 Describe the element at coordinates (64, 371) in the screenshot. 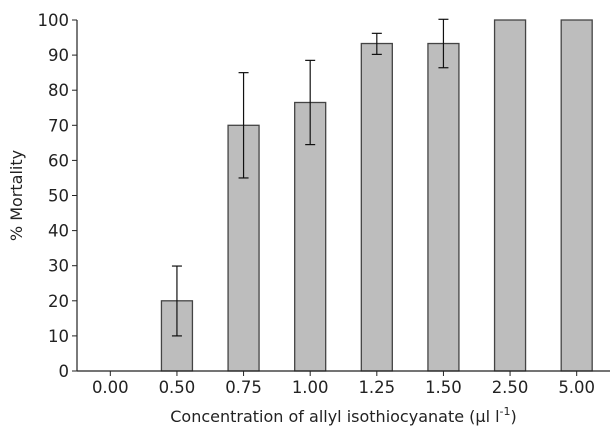

I see `y-tick-label: 0` at that location.